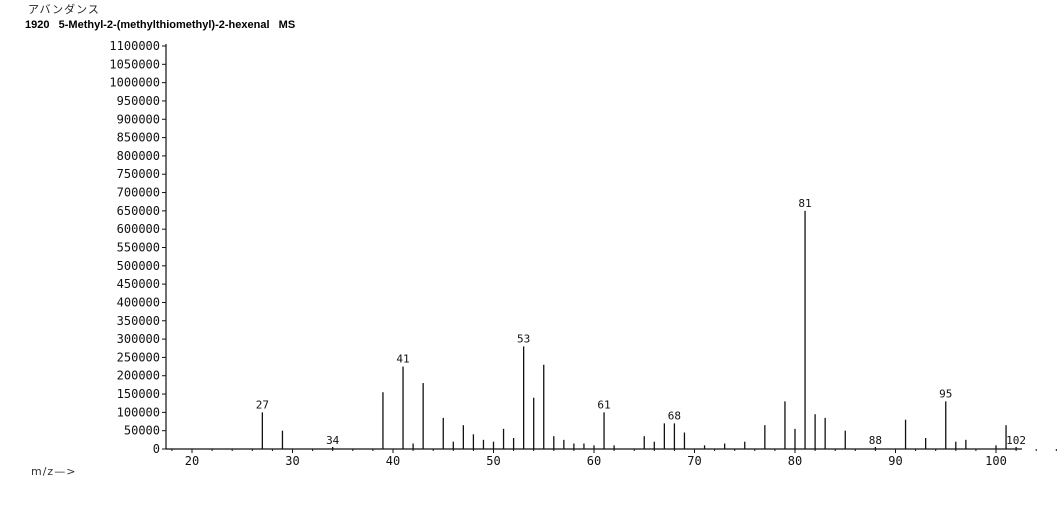 The image size is (1064, 508). What do you see at coordinates (138, 211) in the screenshot?
I see `y-tick-label: 650000` at bounding box center [138, 211].